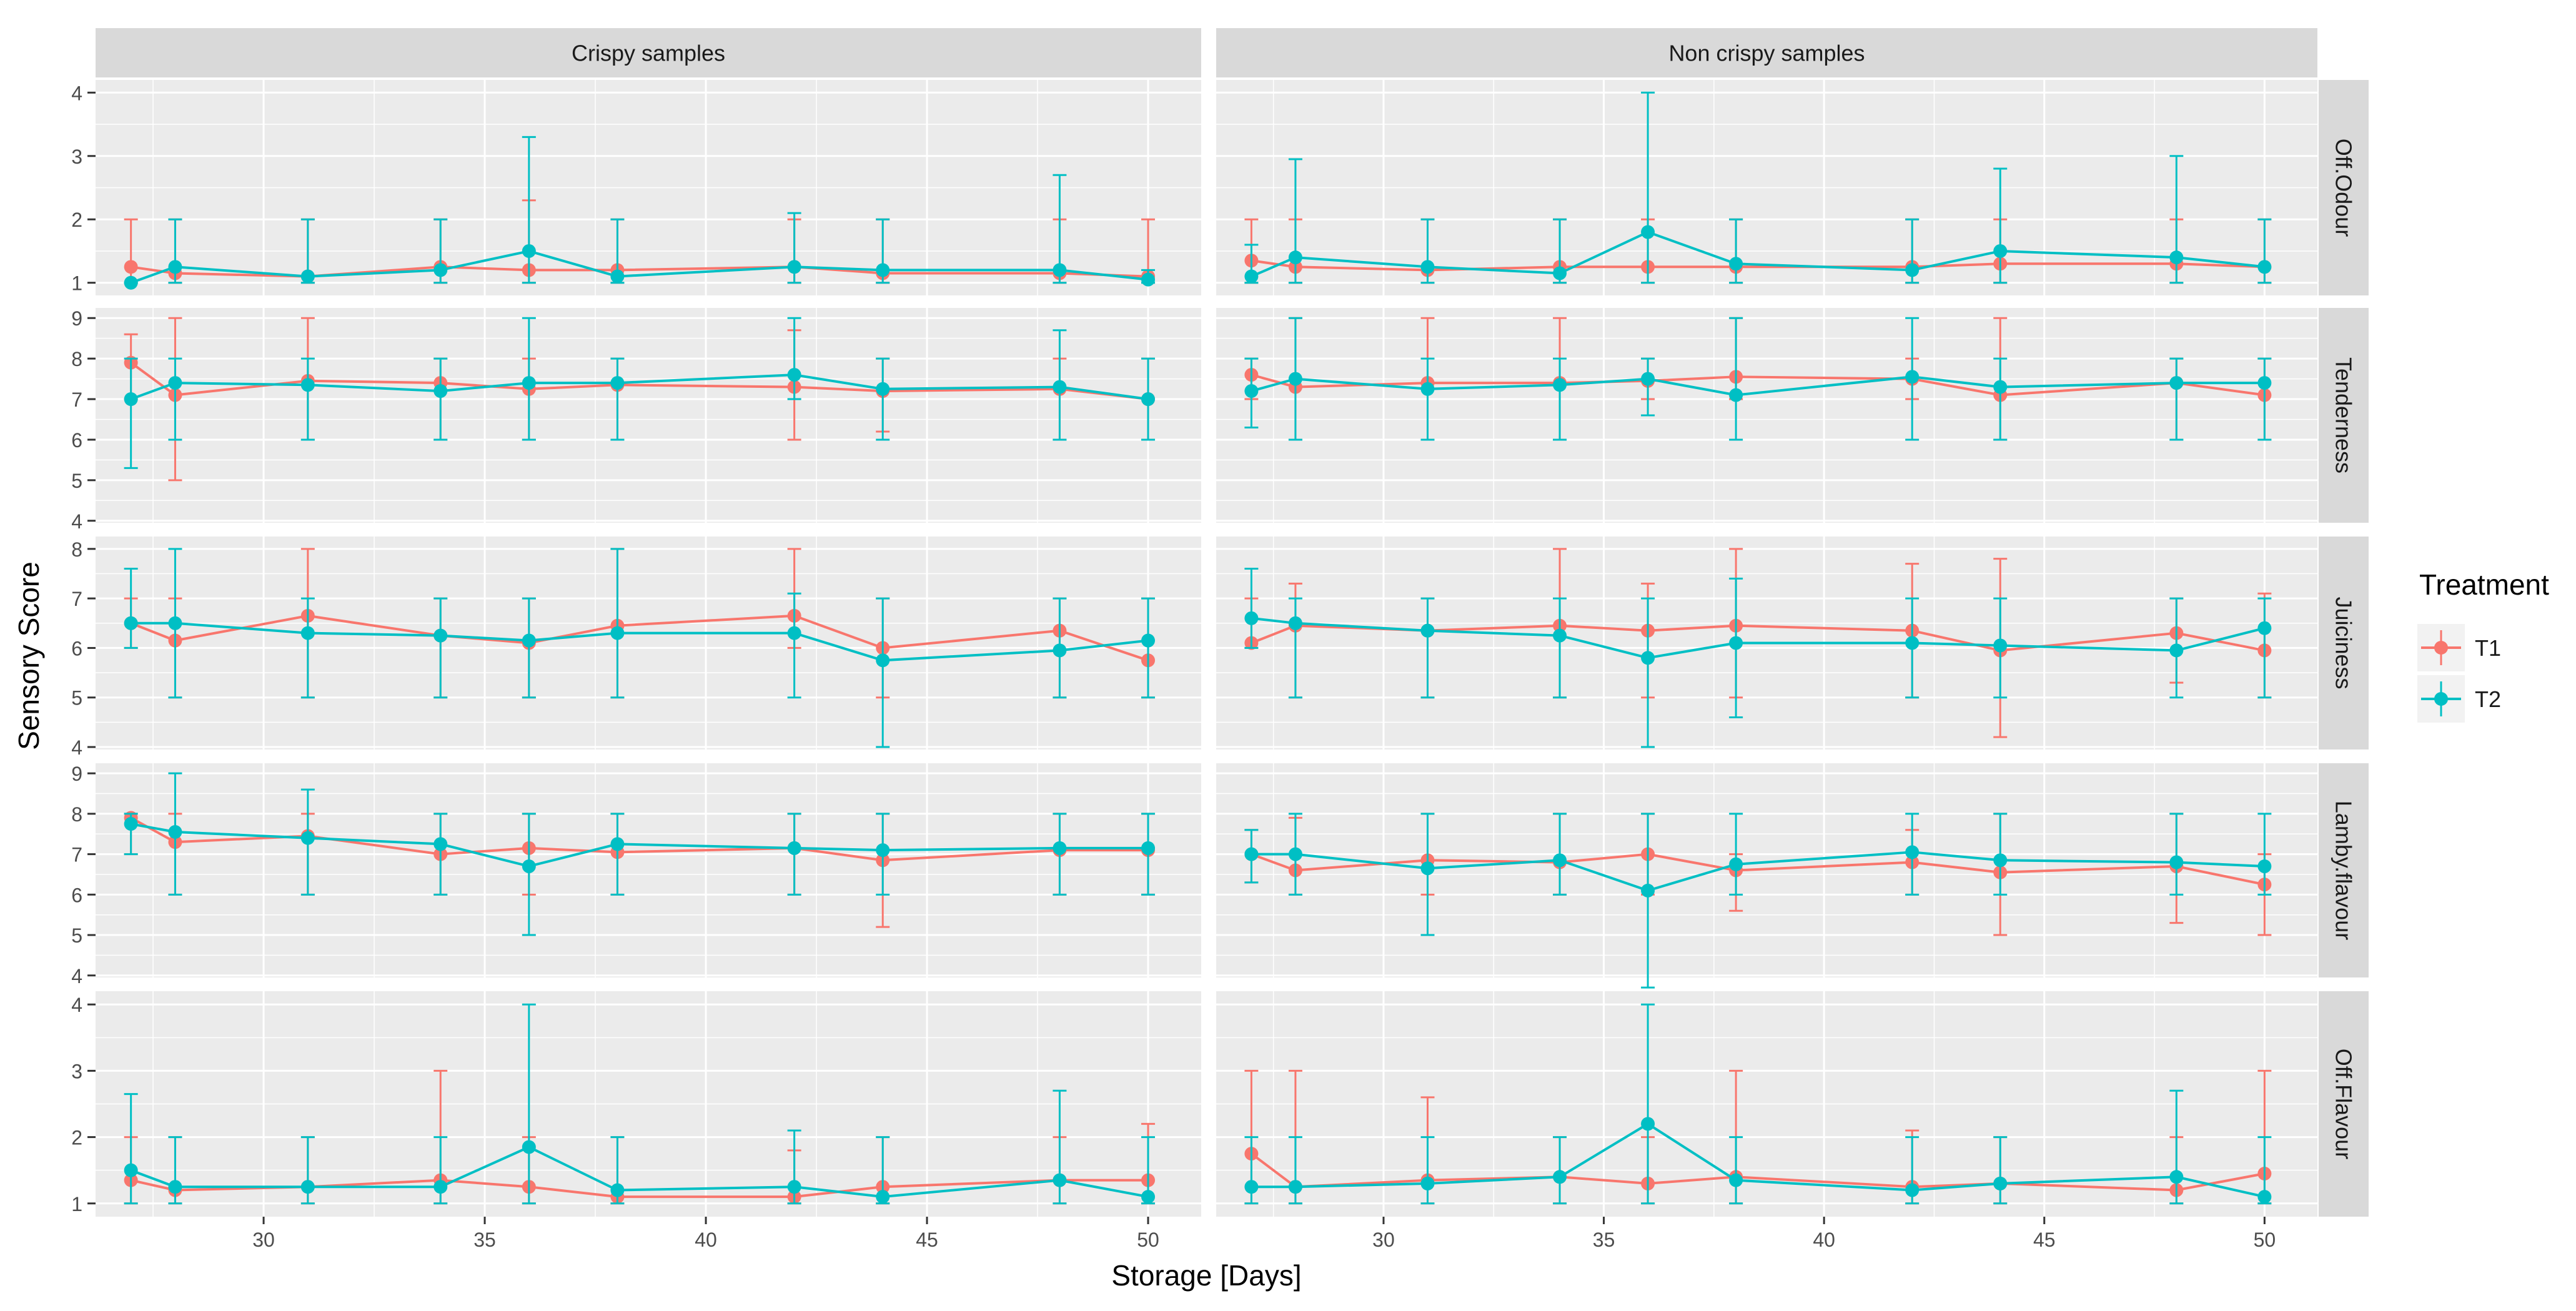 This screenshot has width=2576, height=1311. Describe the element at coordinates (2484, 585) in the screenshot. I see `legend-title: Treatment` at that location.